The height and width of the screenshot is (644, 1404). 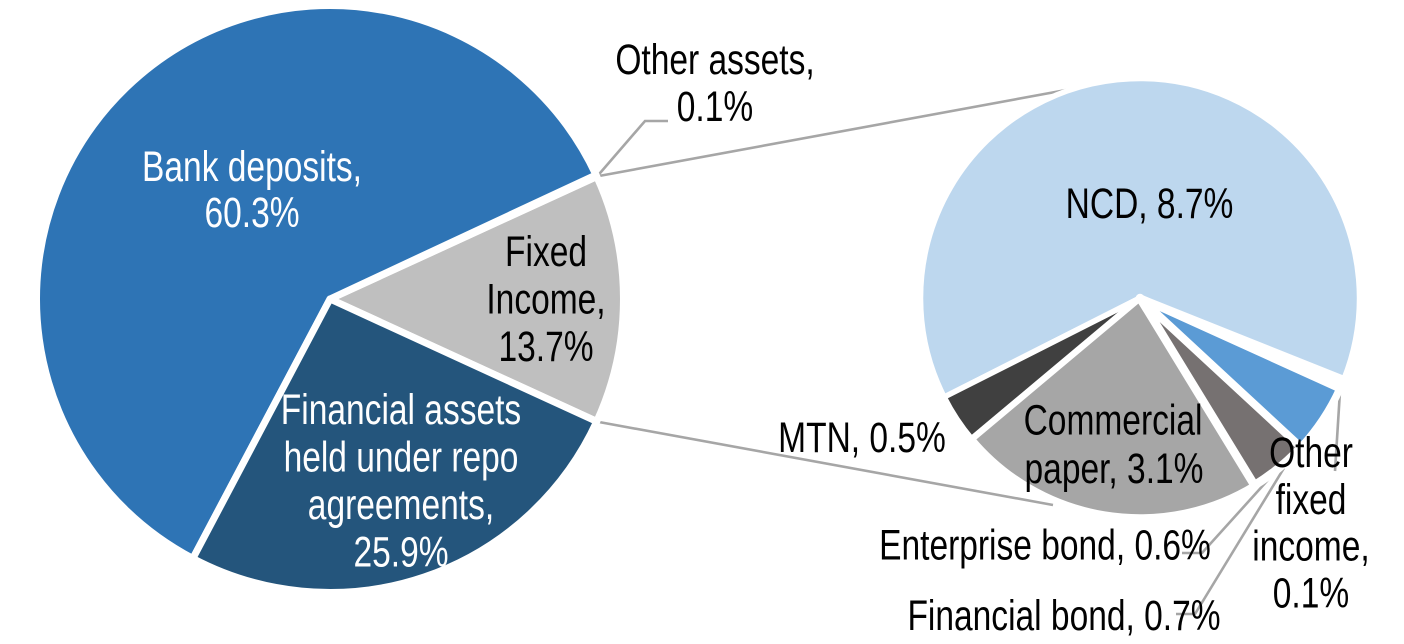 What do you see at coordinates (545, 300) in the screenshot?
I see `svg-text: Income,` at bounding box center [545, 300].